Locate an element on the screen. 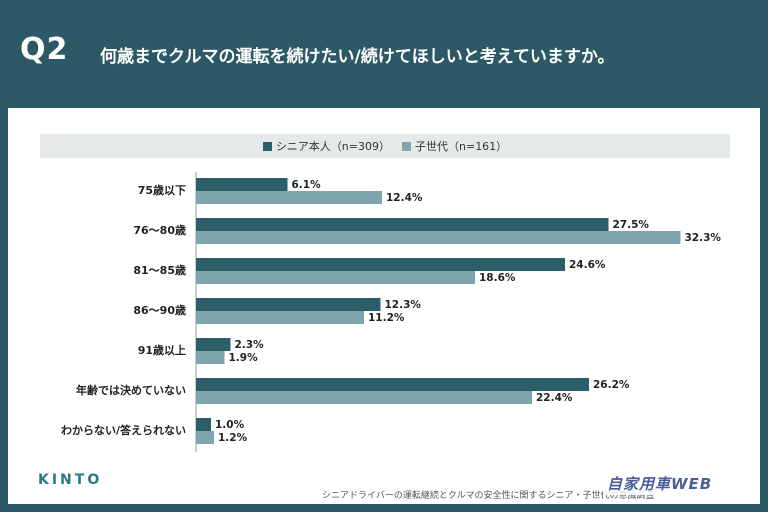 This screenshot has height=512, width=768. category-label: 91歳以上 is located at coordinates (162, 350).